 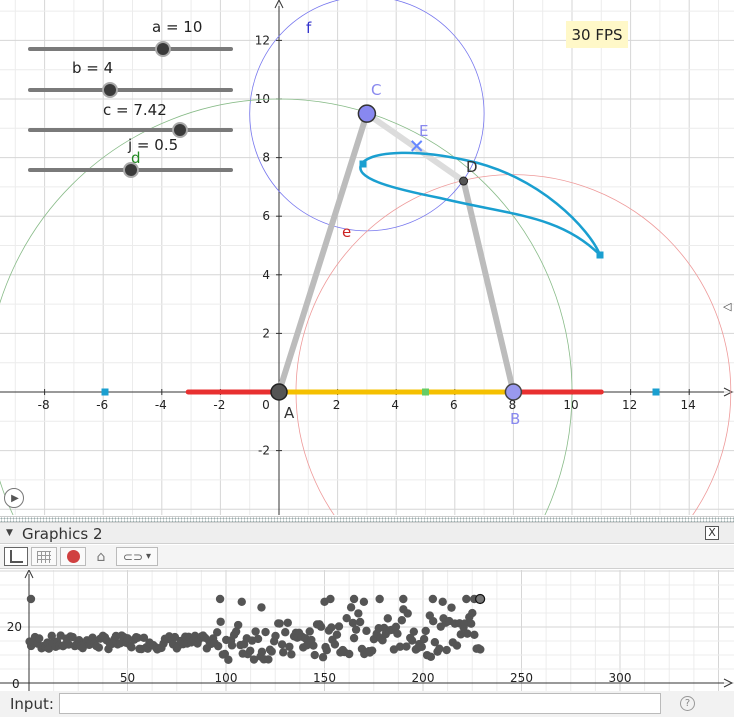 I want to click on point-a, so click(x=279, y=392).